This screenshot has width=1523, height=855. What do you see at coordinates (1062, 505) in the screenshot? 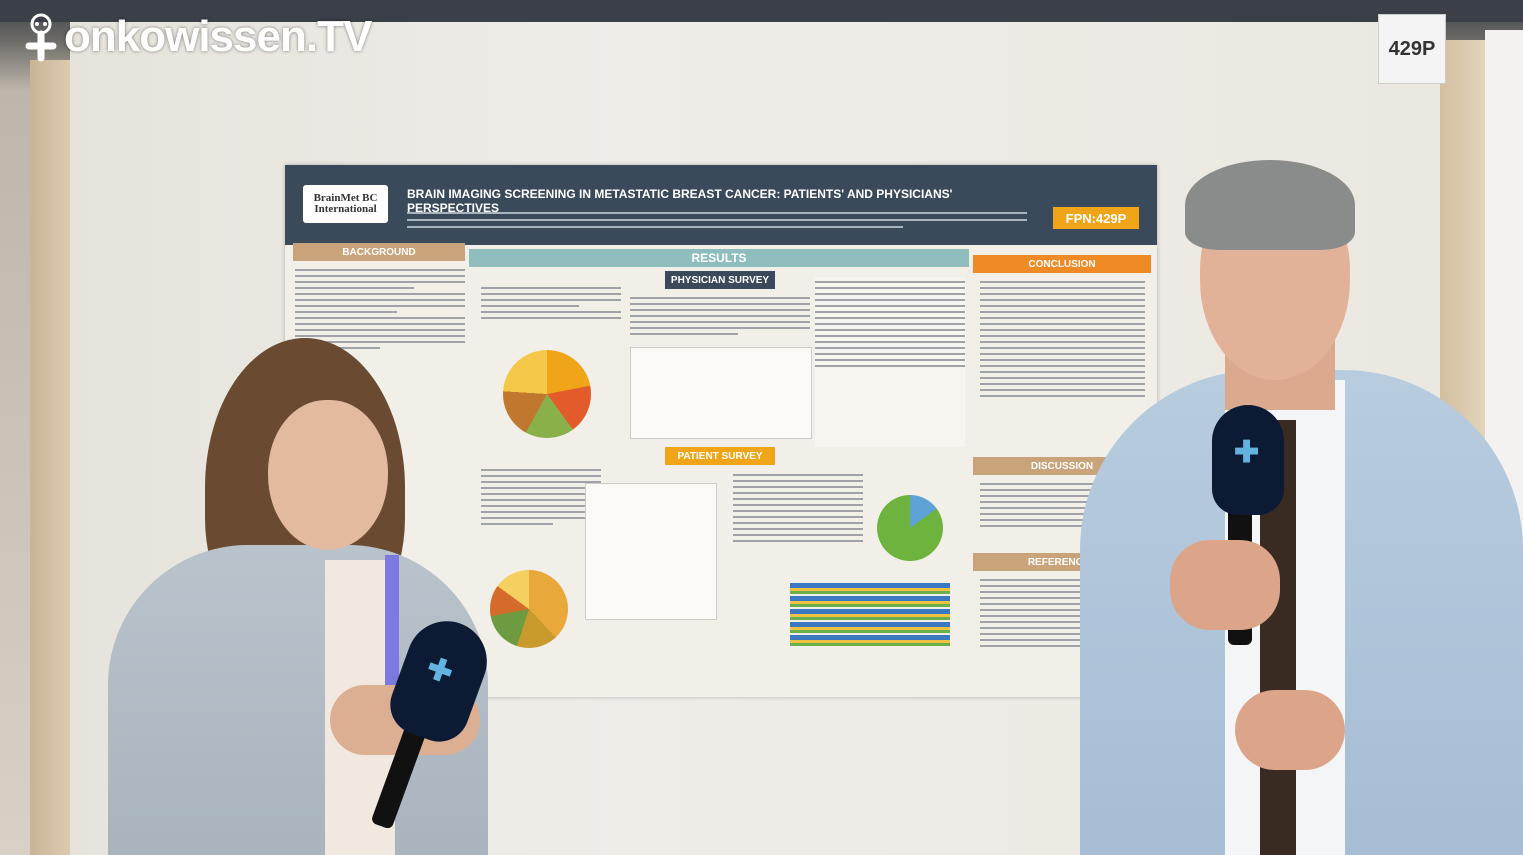
I see `discussion-text` at bounding box center [1062, 505].